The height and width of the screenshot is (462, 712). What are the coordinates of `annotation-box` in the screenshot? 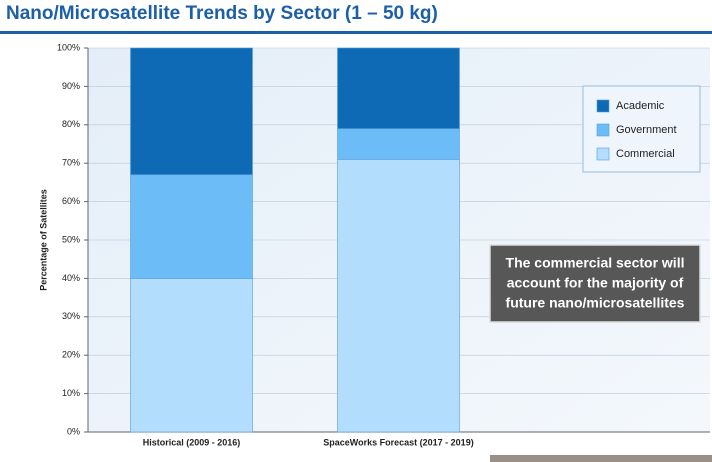 It's located at (595, 283).